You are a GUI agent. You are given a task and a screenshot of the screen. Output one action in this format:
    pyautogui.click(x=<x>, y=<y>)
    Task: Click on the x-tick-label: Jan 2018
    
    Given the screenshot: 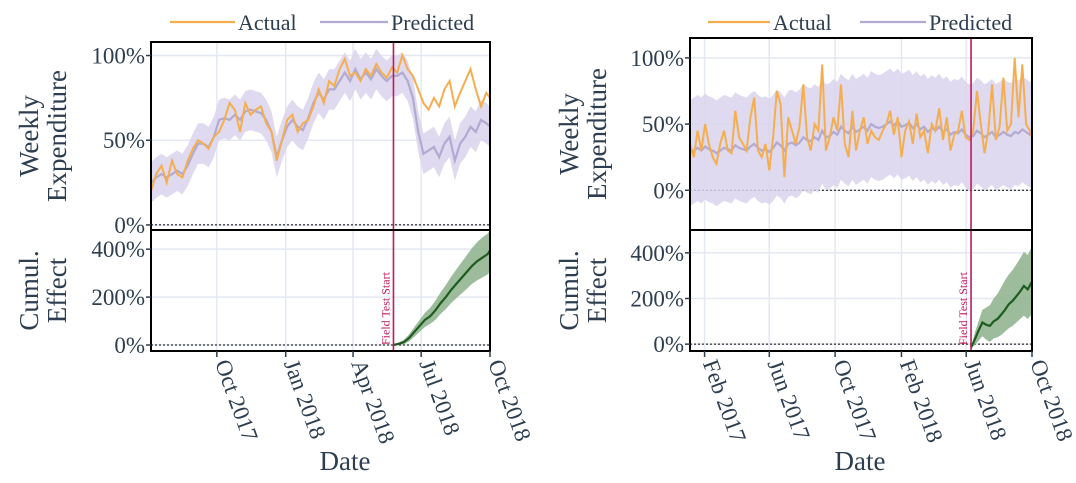 What is the action you would take?
    pyautogui.click(x=305, y=399)
    